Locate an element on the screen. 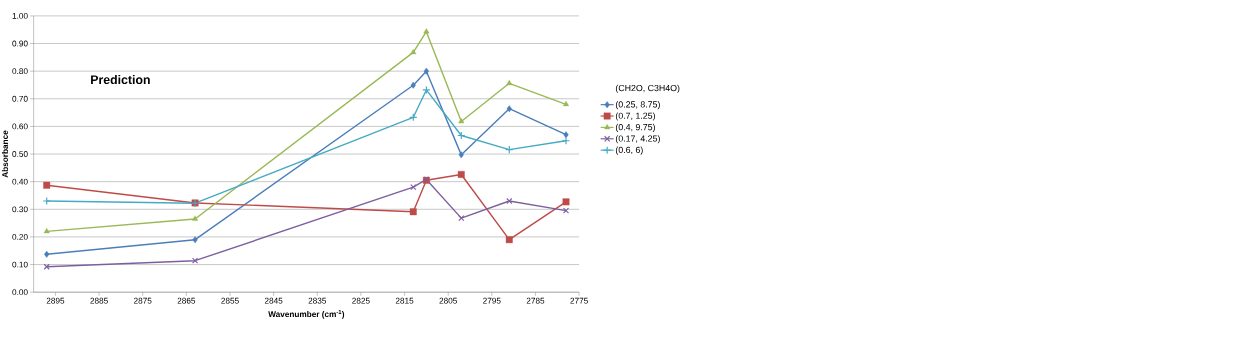 The height and width of the screenshot is (348, 1243). y-tick-label: 0.20 is located at coordinates (20, 237).